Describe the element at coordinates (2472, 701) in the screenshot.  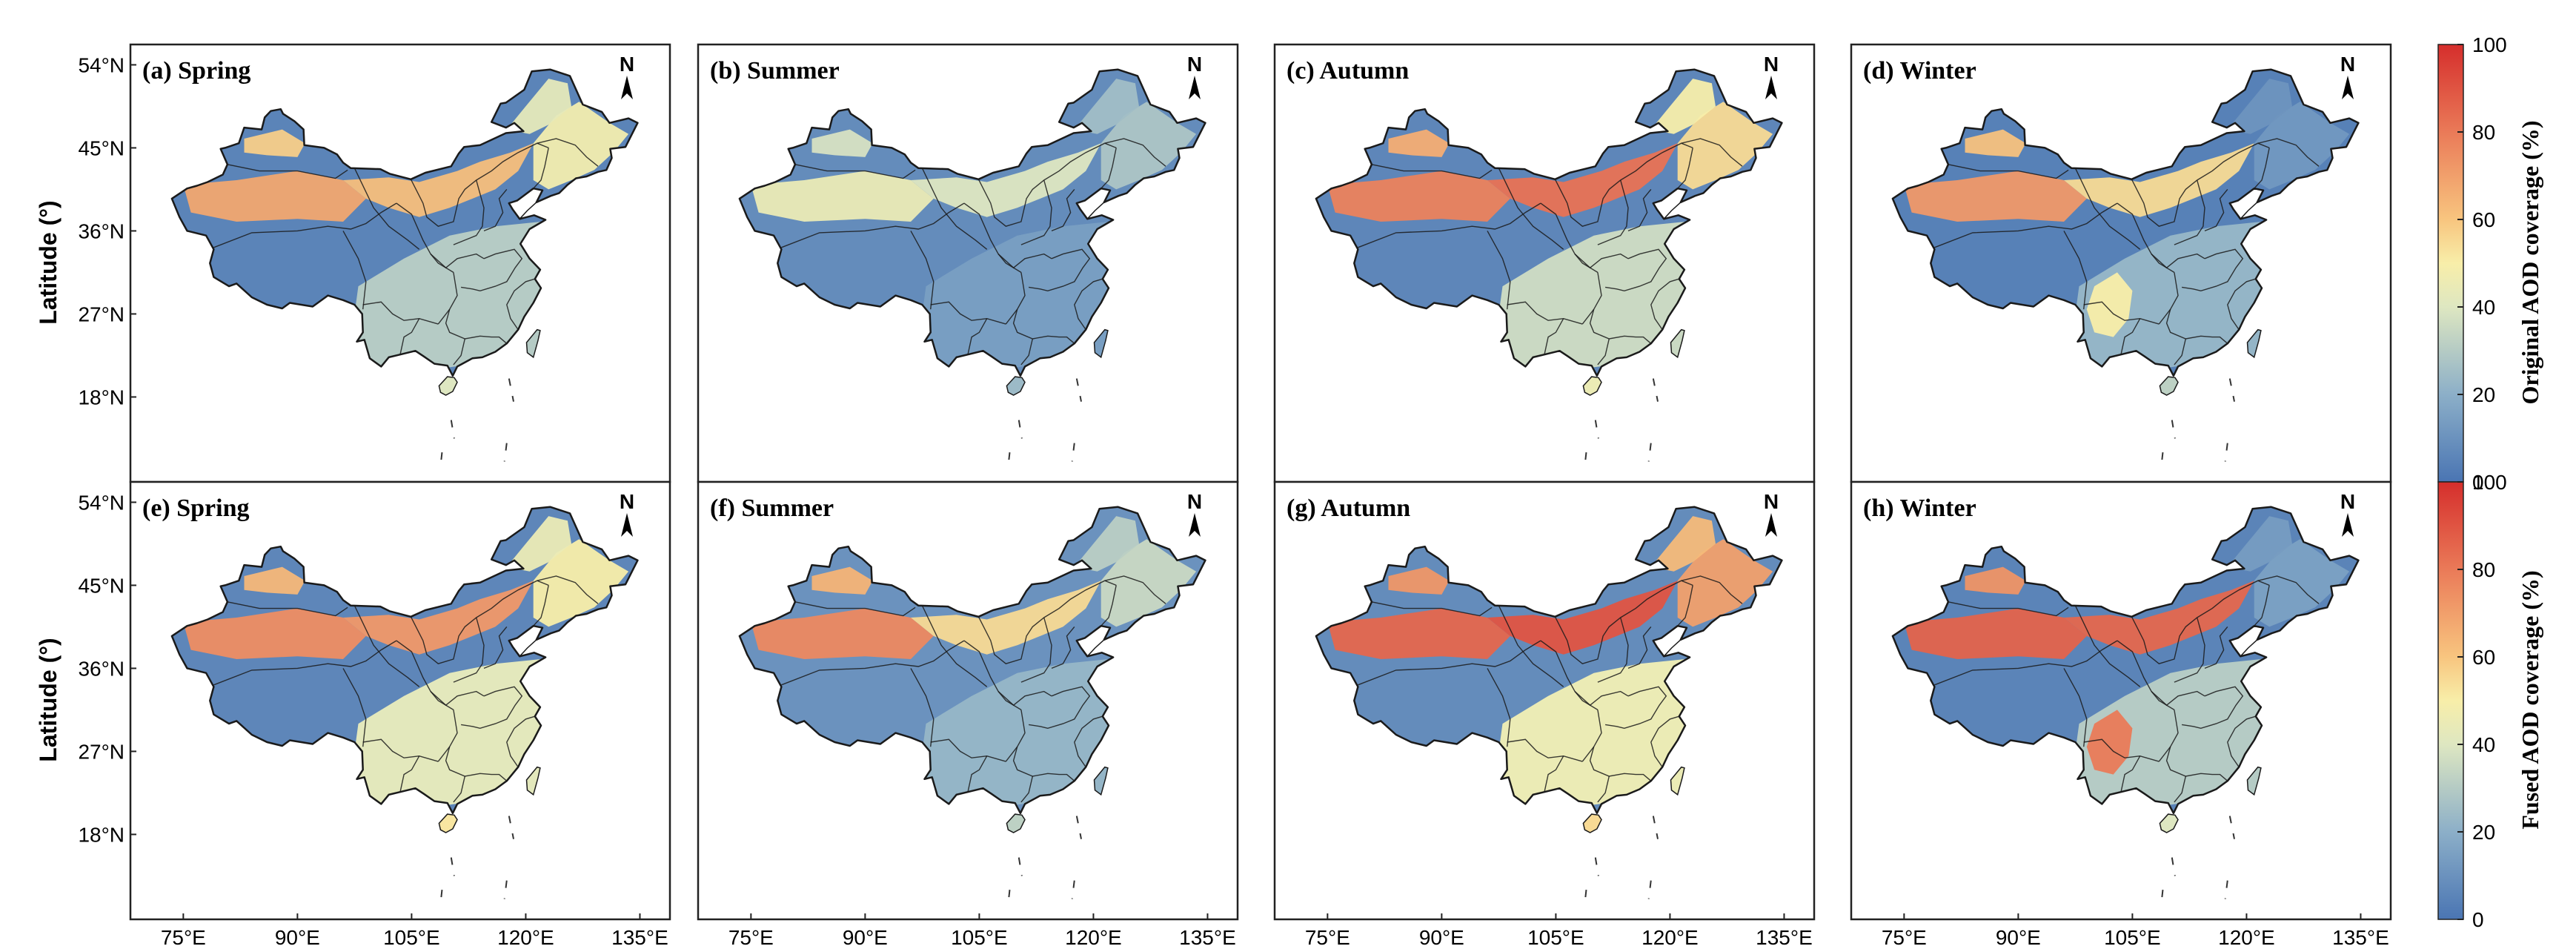
I see `colorbar-fused: 0 20 40 60 80 100` at that location.